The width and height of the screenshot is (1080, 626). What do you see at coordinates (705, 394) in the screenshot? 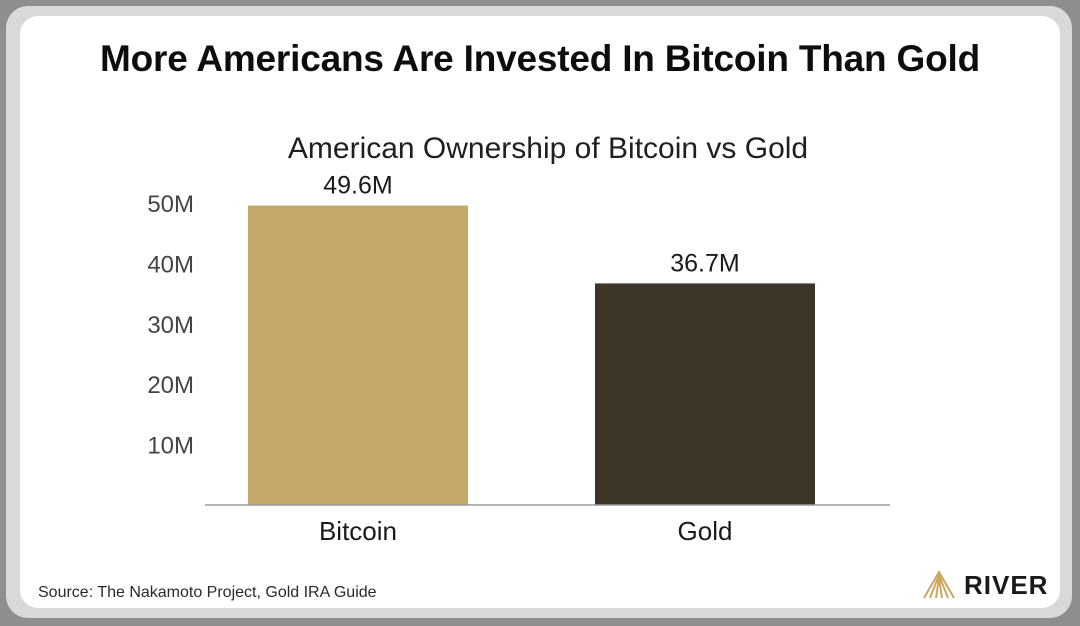
I see `bar-gold` at bounding box center [705, 394].